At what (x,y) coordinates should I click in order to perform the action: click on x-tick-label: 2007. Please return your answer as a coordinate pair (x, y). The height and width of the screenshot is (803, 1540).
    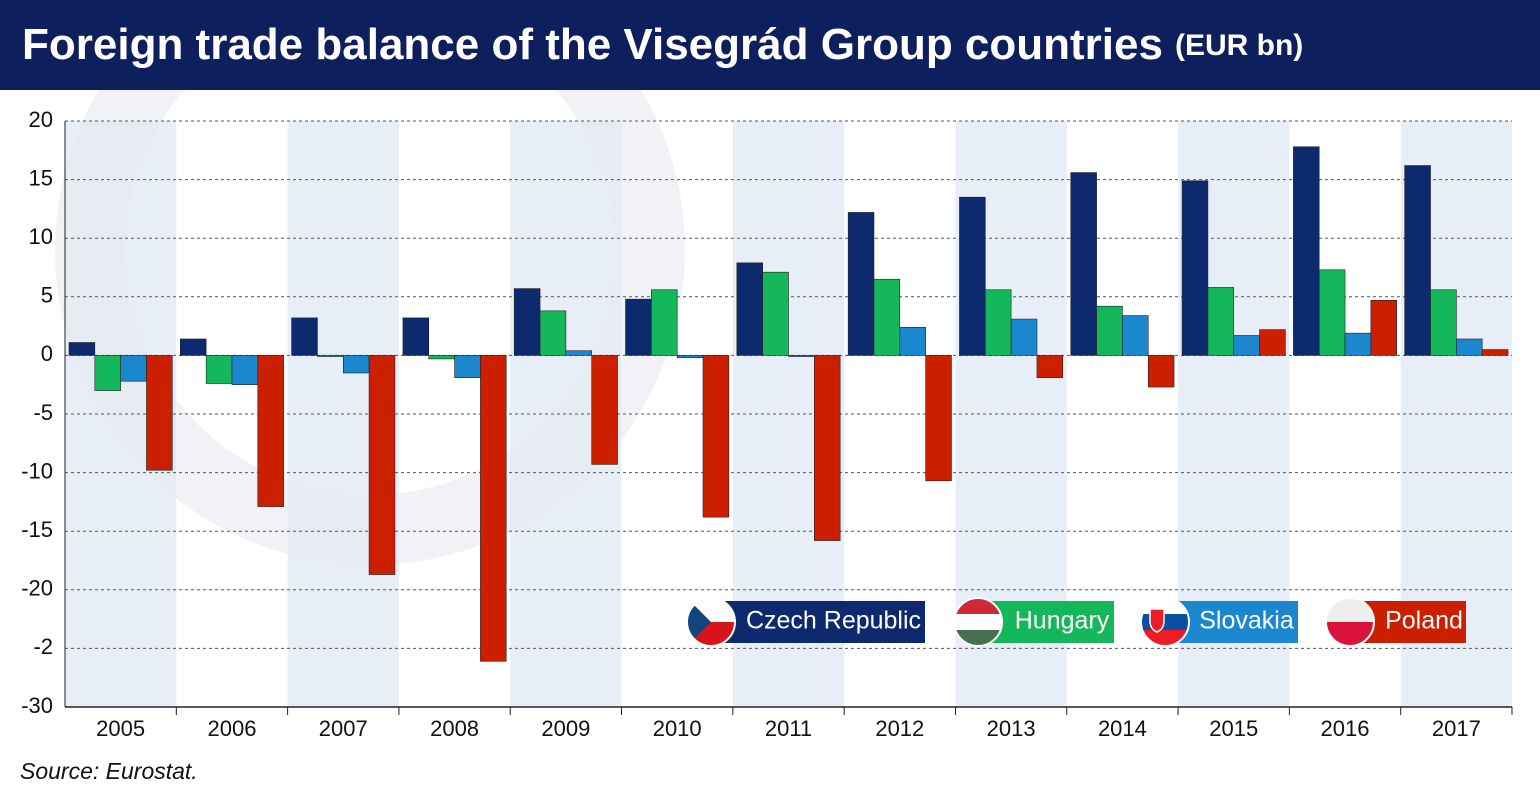
    Looking at the image, I should click on (343, 728).